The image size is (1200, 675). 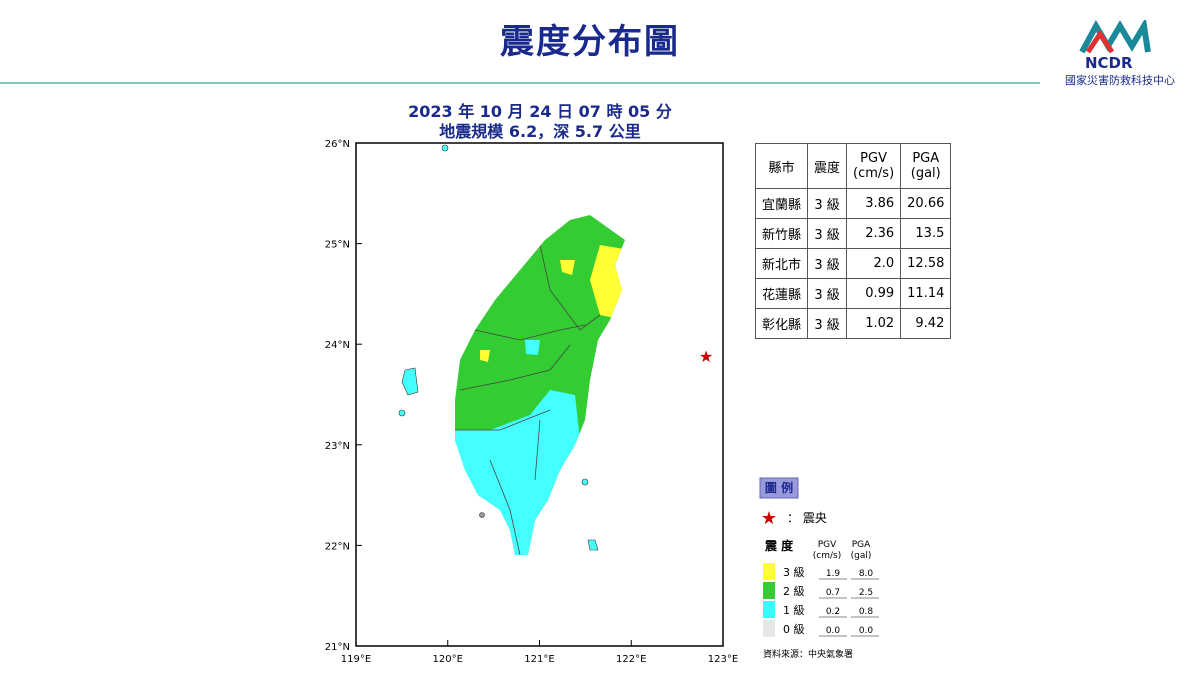 I want to click on legend-header: 震 度, so click(x=779, y=545).